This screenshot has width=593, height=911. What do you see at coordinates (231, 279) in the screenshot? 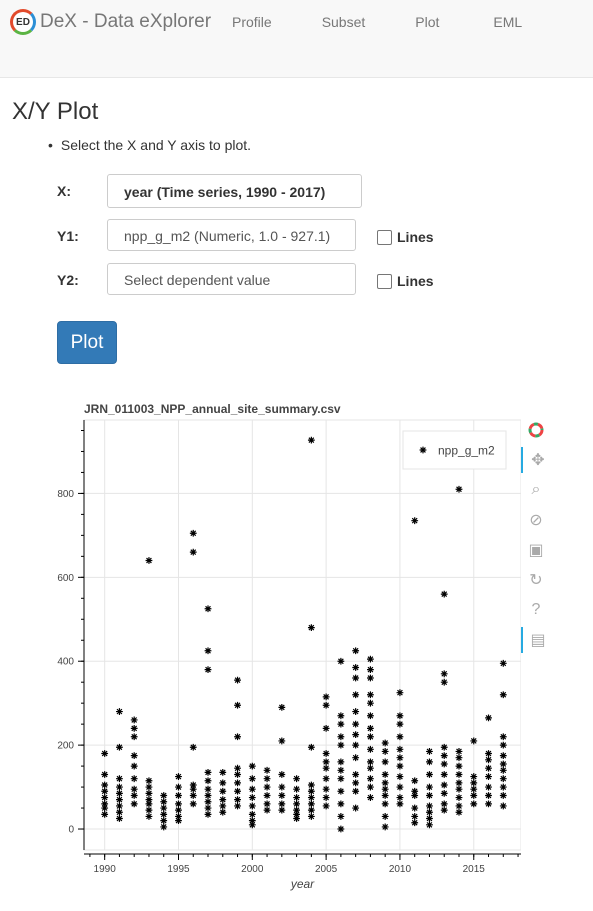
I see `y2-select: Select dependent value` at bounding box center [231, 279].